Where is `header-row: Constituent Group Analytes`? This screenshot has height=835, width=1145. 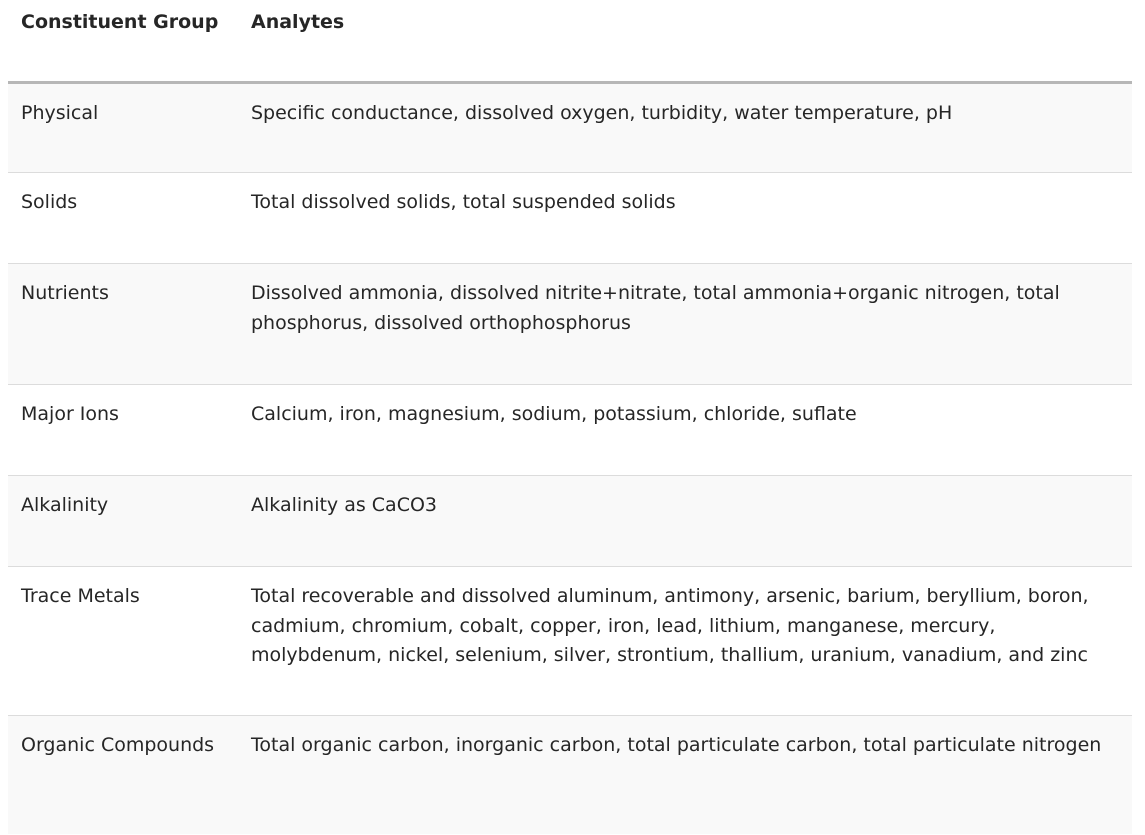 header-row: Constituent Group Analytes is located at coordinates (570, 41).